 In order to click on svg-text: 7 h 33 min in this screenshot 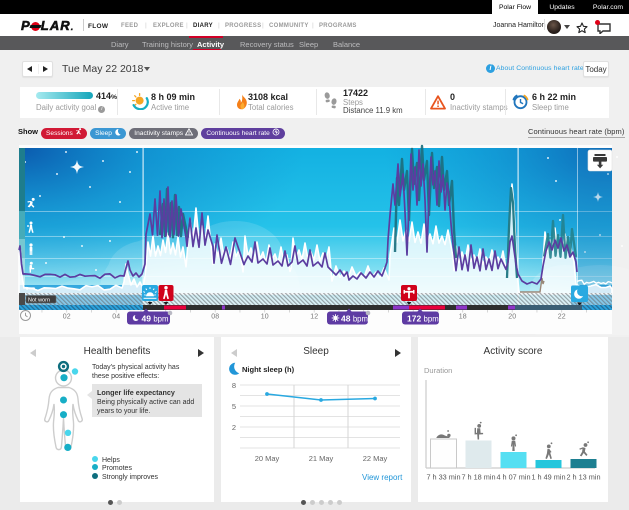, I will do `click(443, 477)`.